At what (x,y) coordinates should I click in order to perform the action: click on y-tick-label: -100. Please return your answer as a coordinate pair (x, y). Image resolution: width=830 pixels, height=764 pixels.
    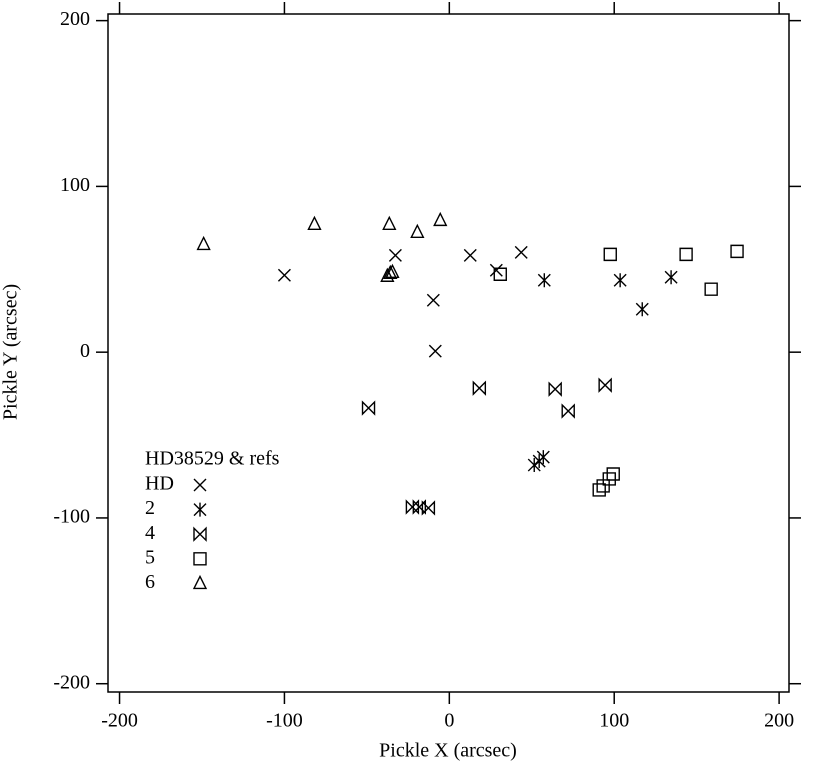
    Looking at the image, I should click on (71, 517).